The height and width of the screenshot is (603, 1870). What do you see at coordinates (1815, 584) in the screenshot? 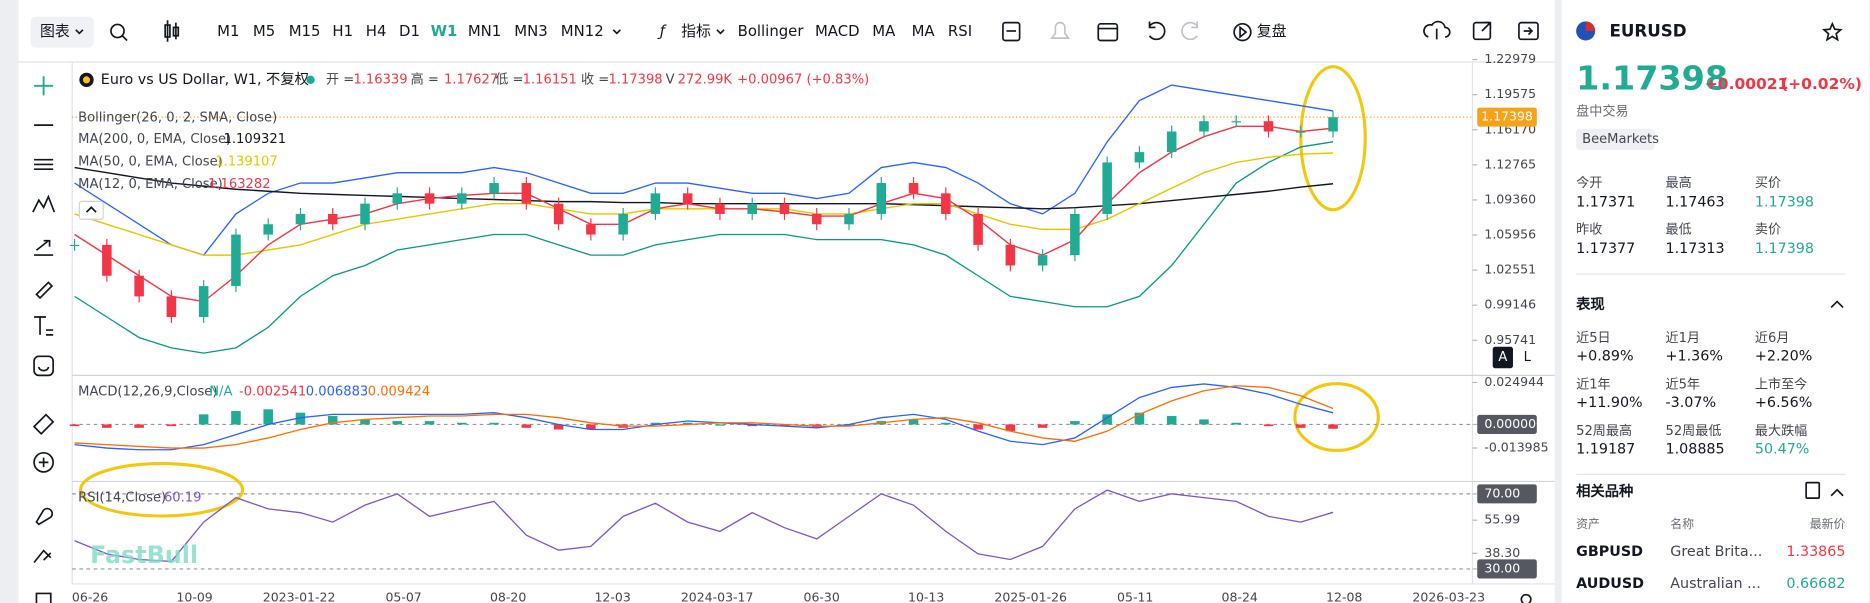
I see `related-cell: 0.66682` at bounding box center [1815, 584].